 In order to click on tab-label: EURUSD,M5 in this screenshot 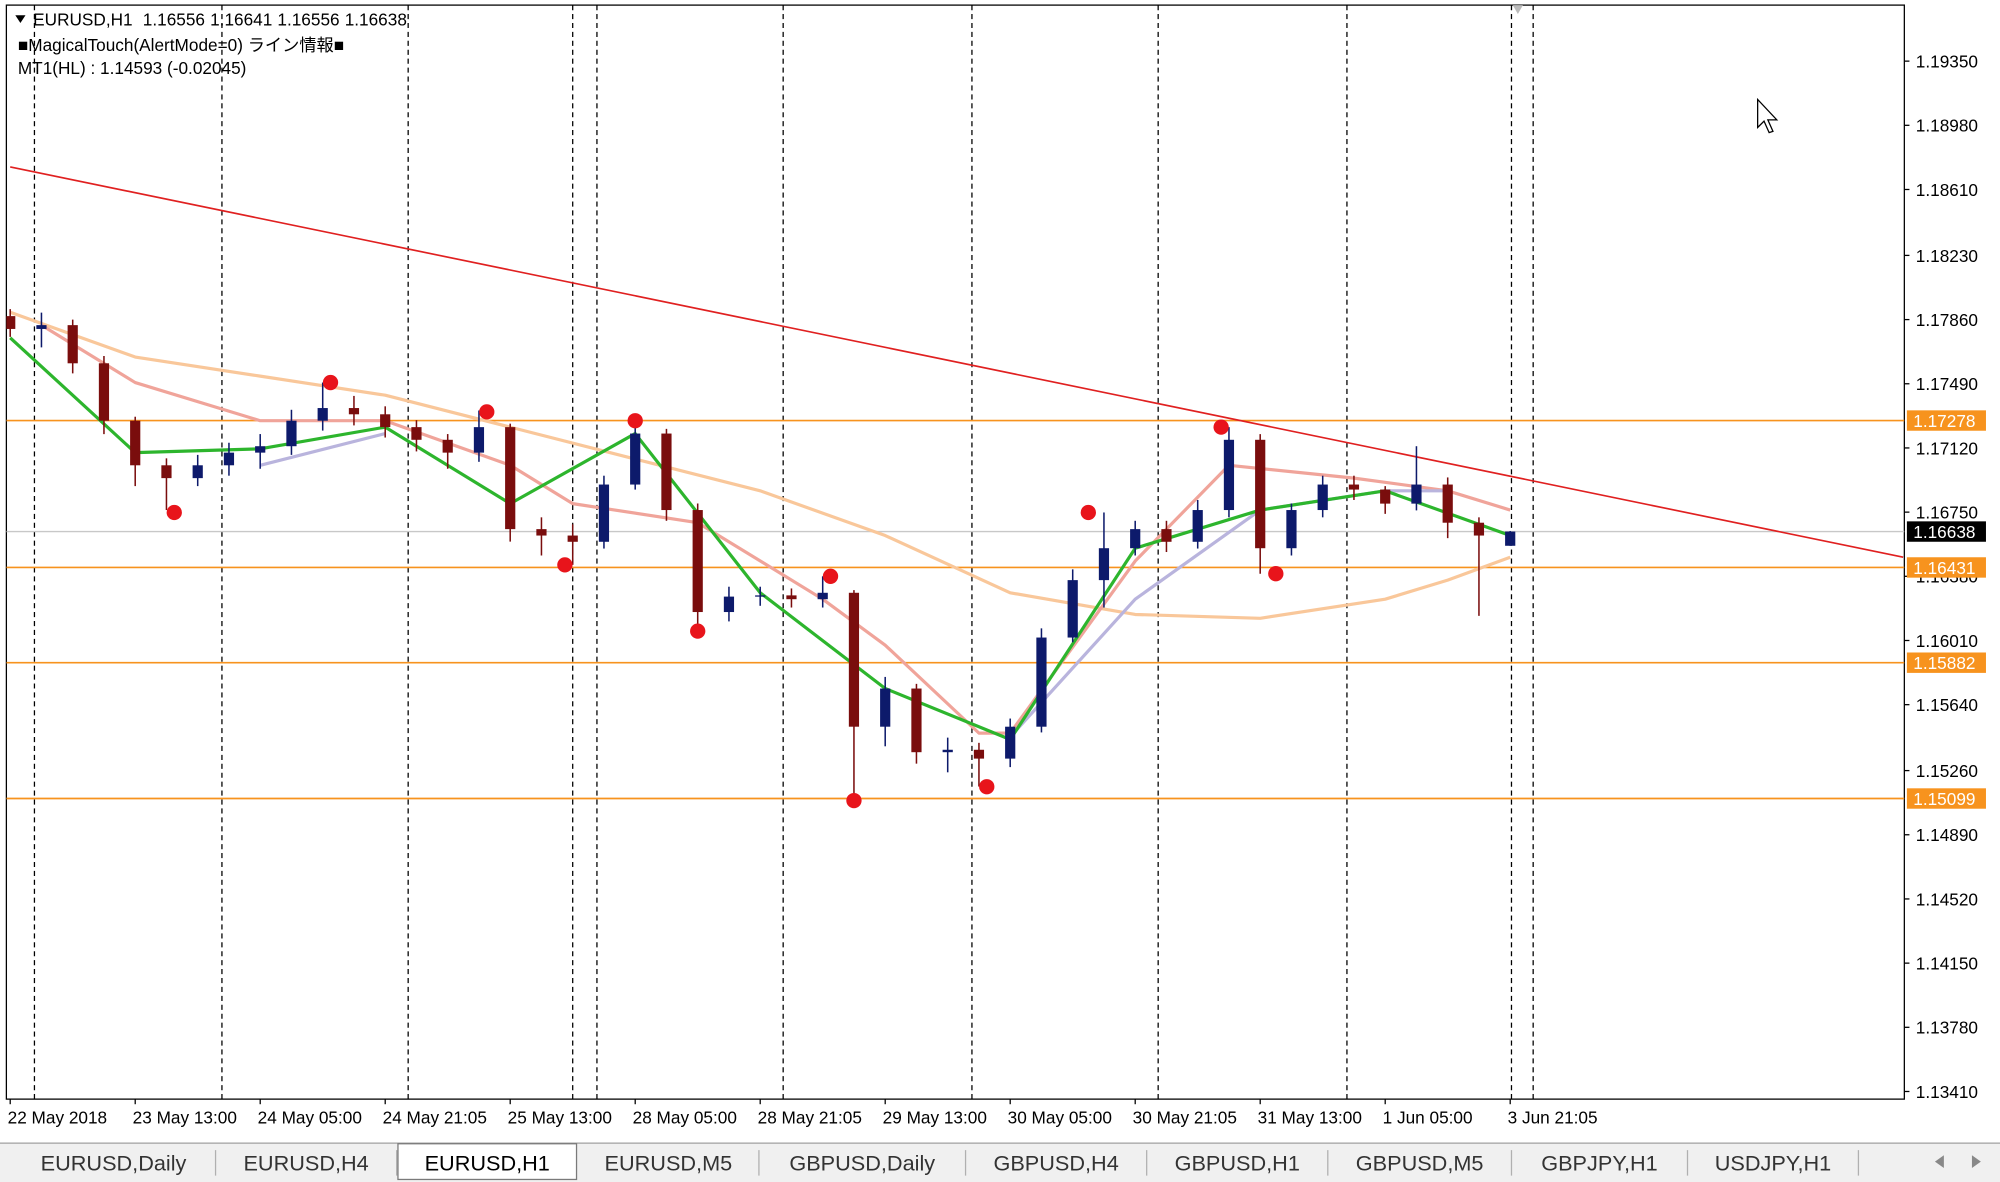, I will do `click(669, 1163)`.